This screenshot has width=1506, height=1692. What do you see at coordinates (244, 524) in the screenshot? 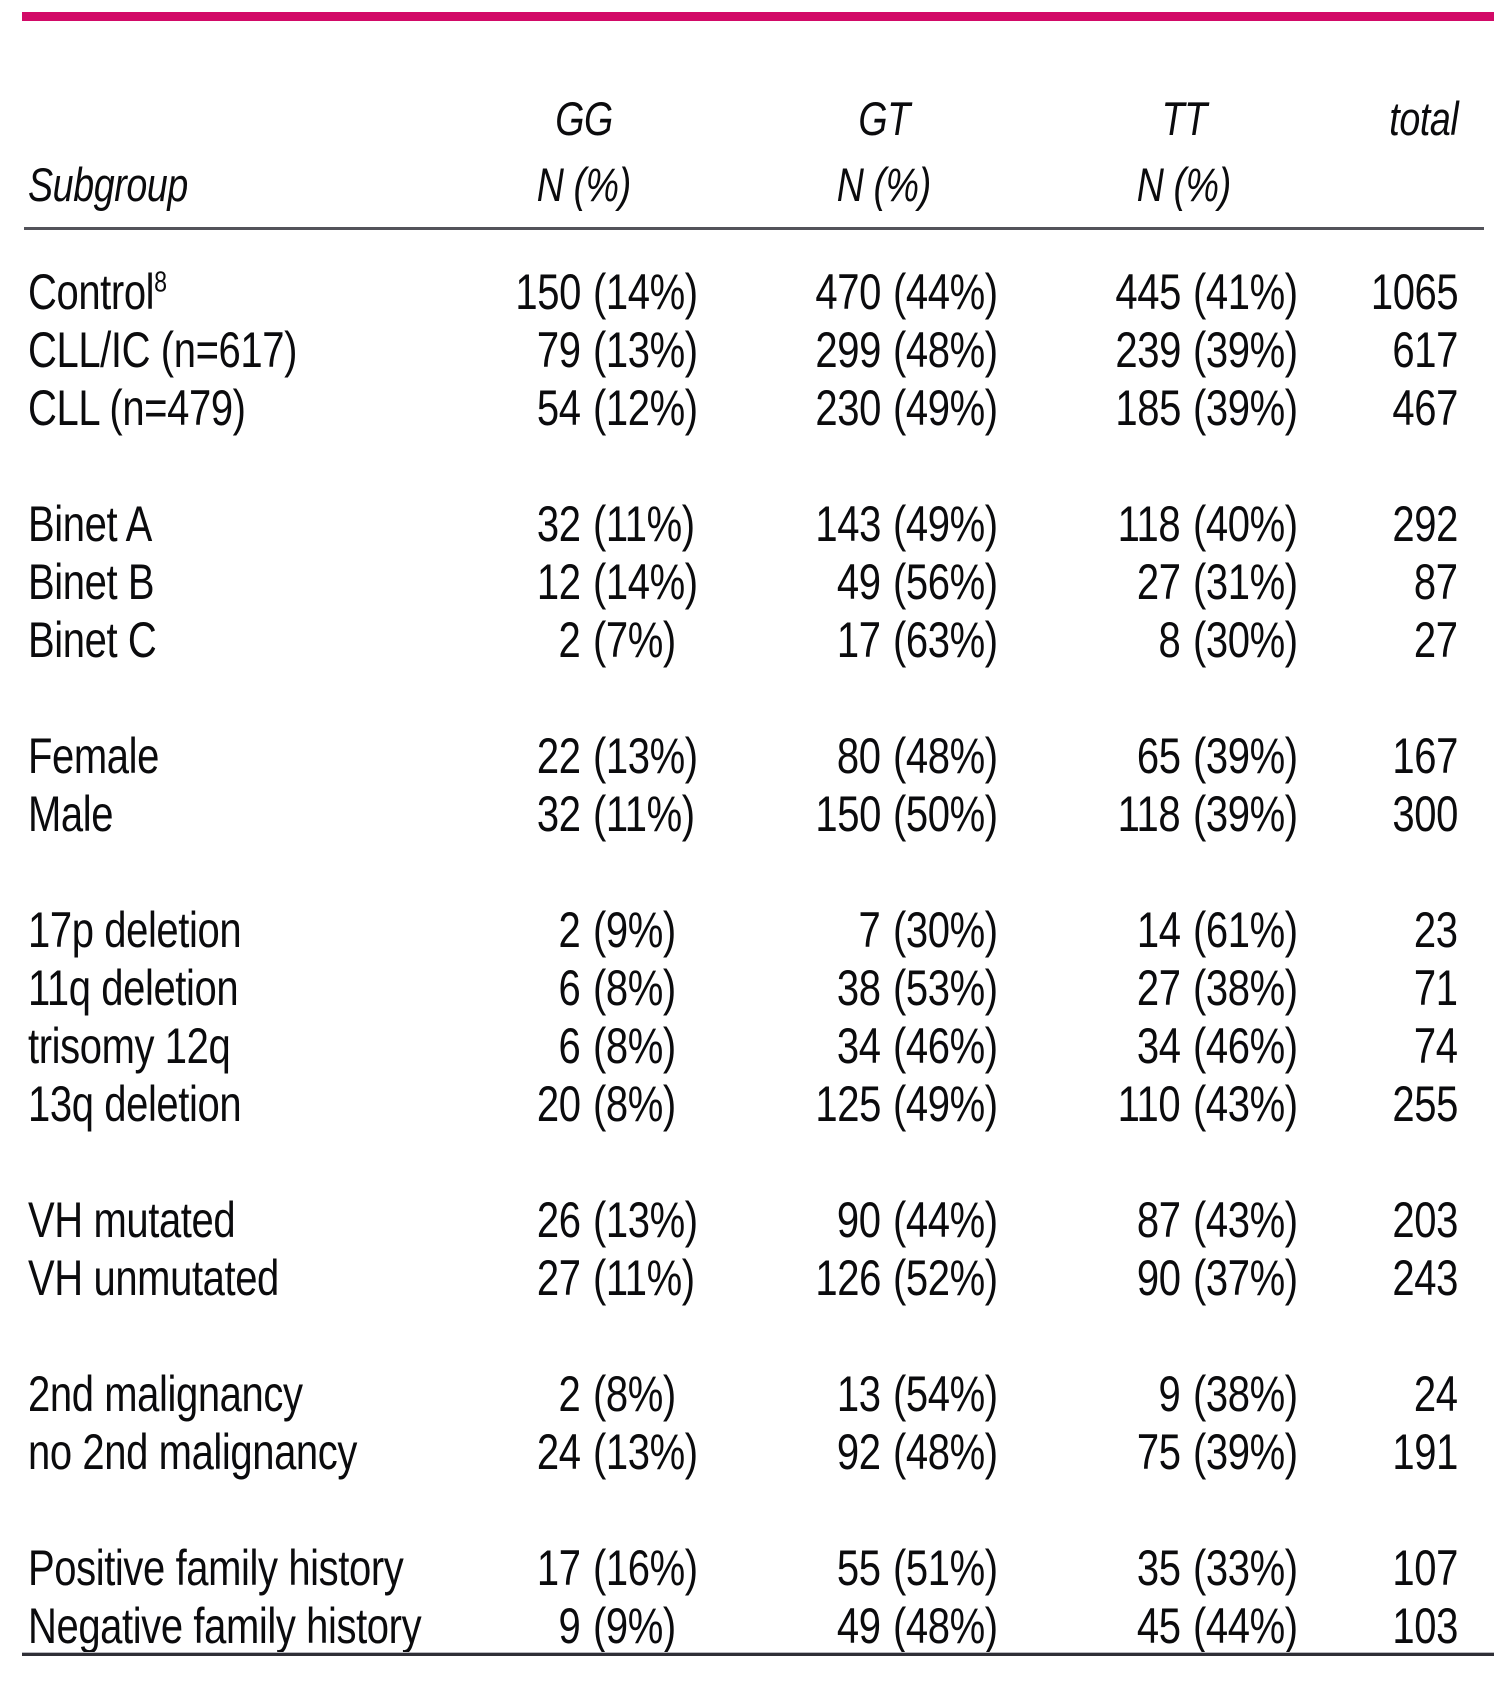
I see `cell-subgroup: Binet A` at bounding box center [244, 524].